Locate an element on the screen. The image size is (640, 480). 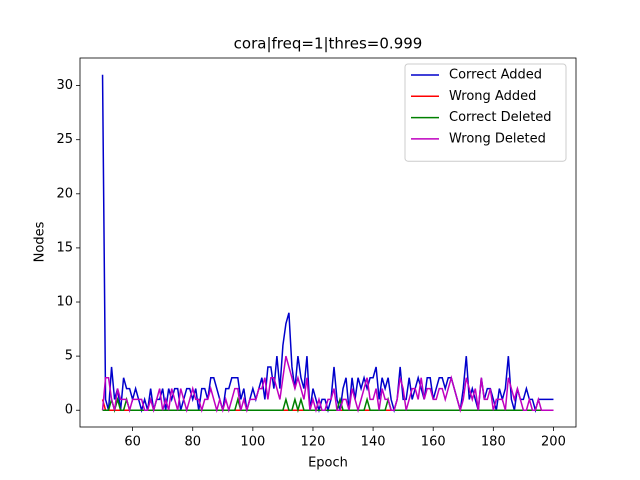
y-tick-label: 0 is located at coordinates (69, 410).